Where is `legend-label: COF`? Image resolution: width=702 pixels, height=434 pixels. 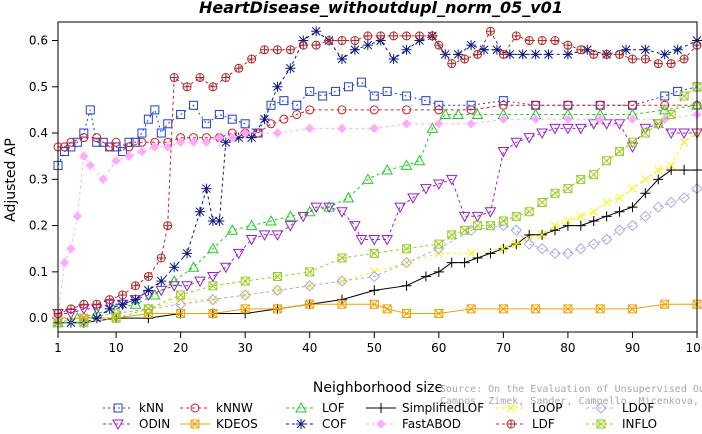
legend-label: COF is located at coordinates (334, 424).